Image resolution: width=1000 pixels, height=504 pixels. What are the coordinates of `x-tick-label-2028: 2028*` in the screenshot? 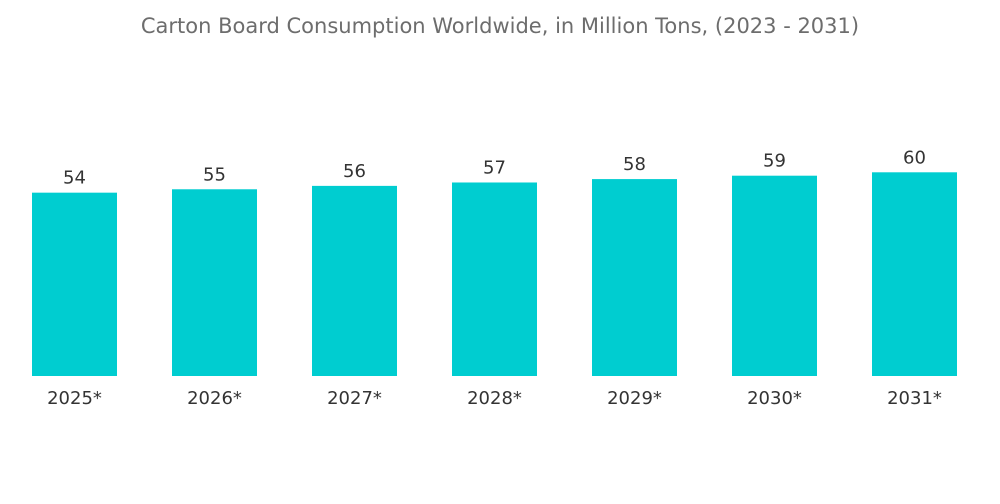 It's located at (494, 398).